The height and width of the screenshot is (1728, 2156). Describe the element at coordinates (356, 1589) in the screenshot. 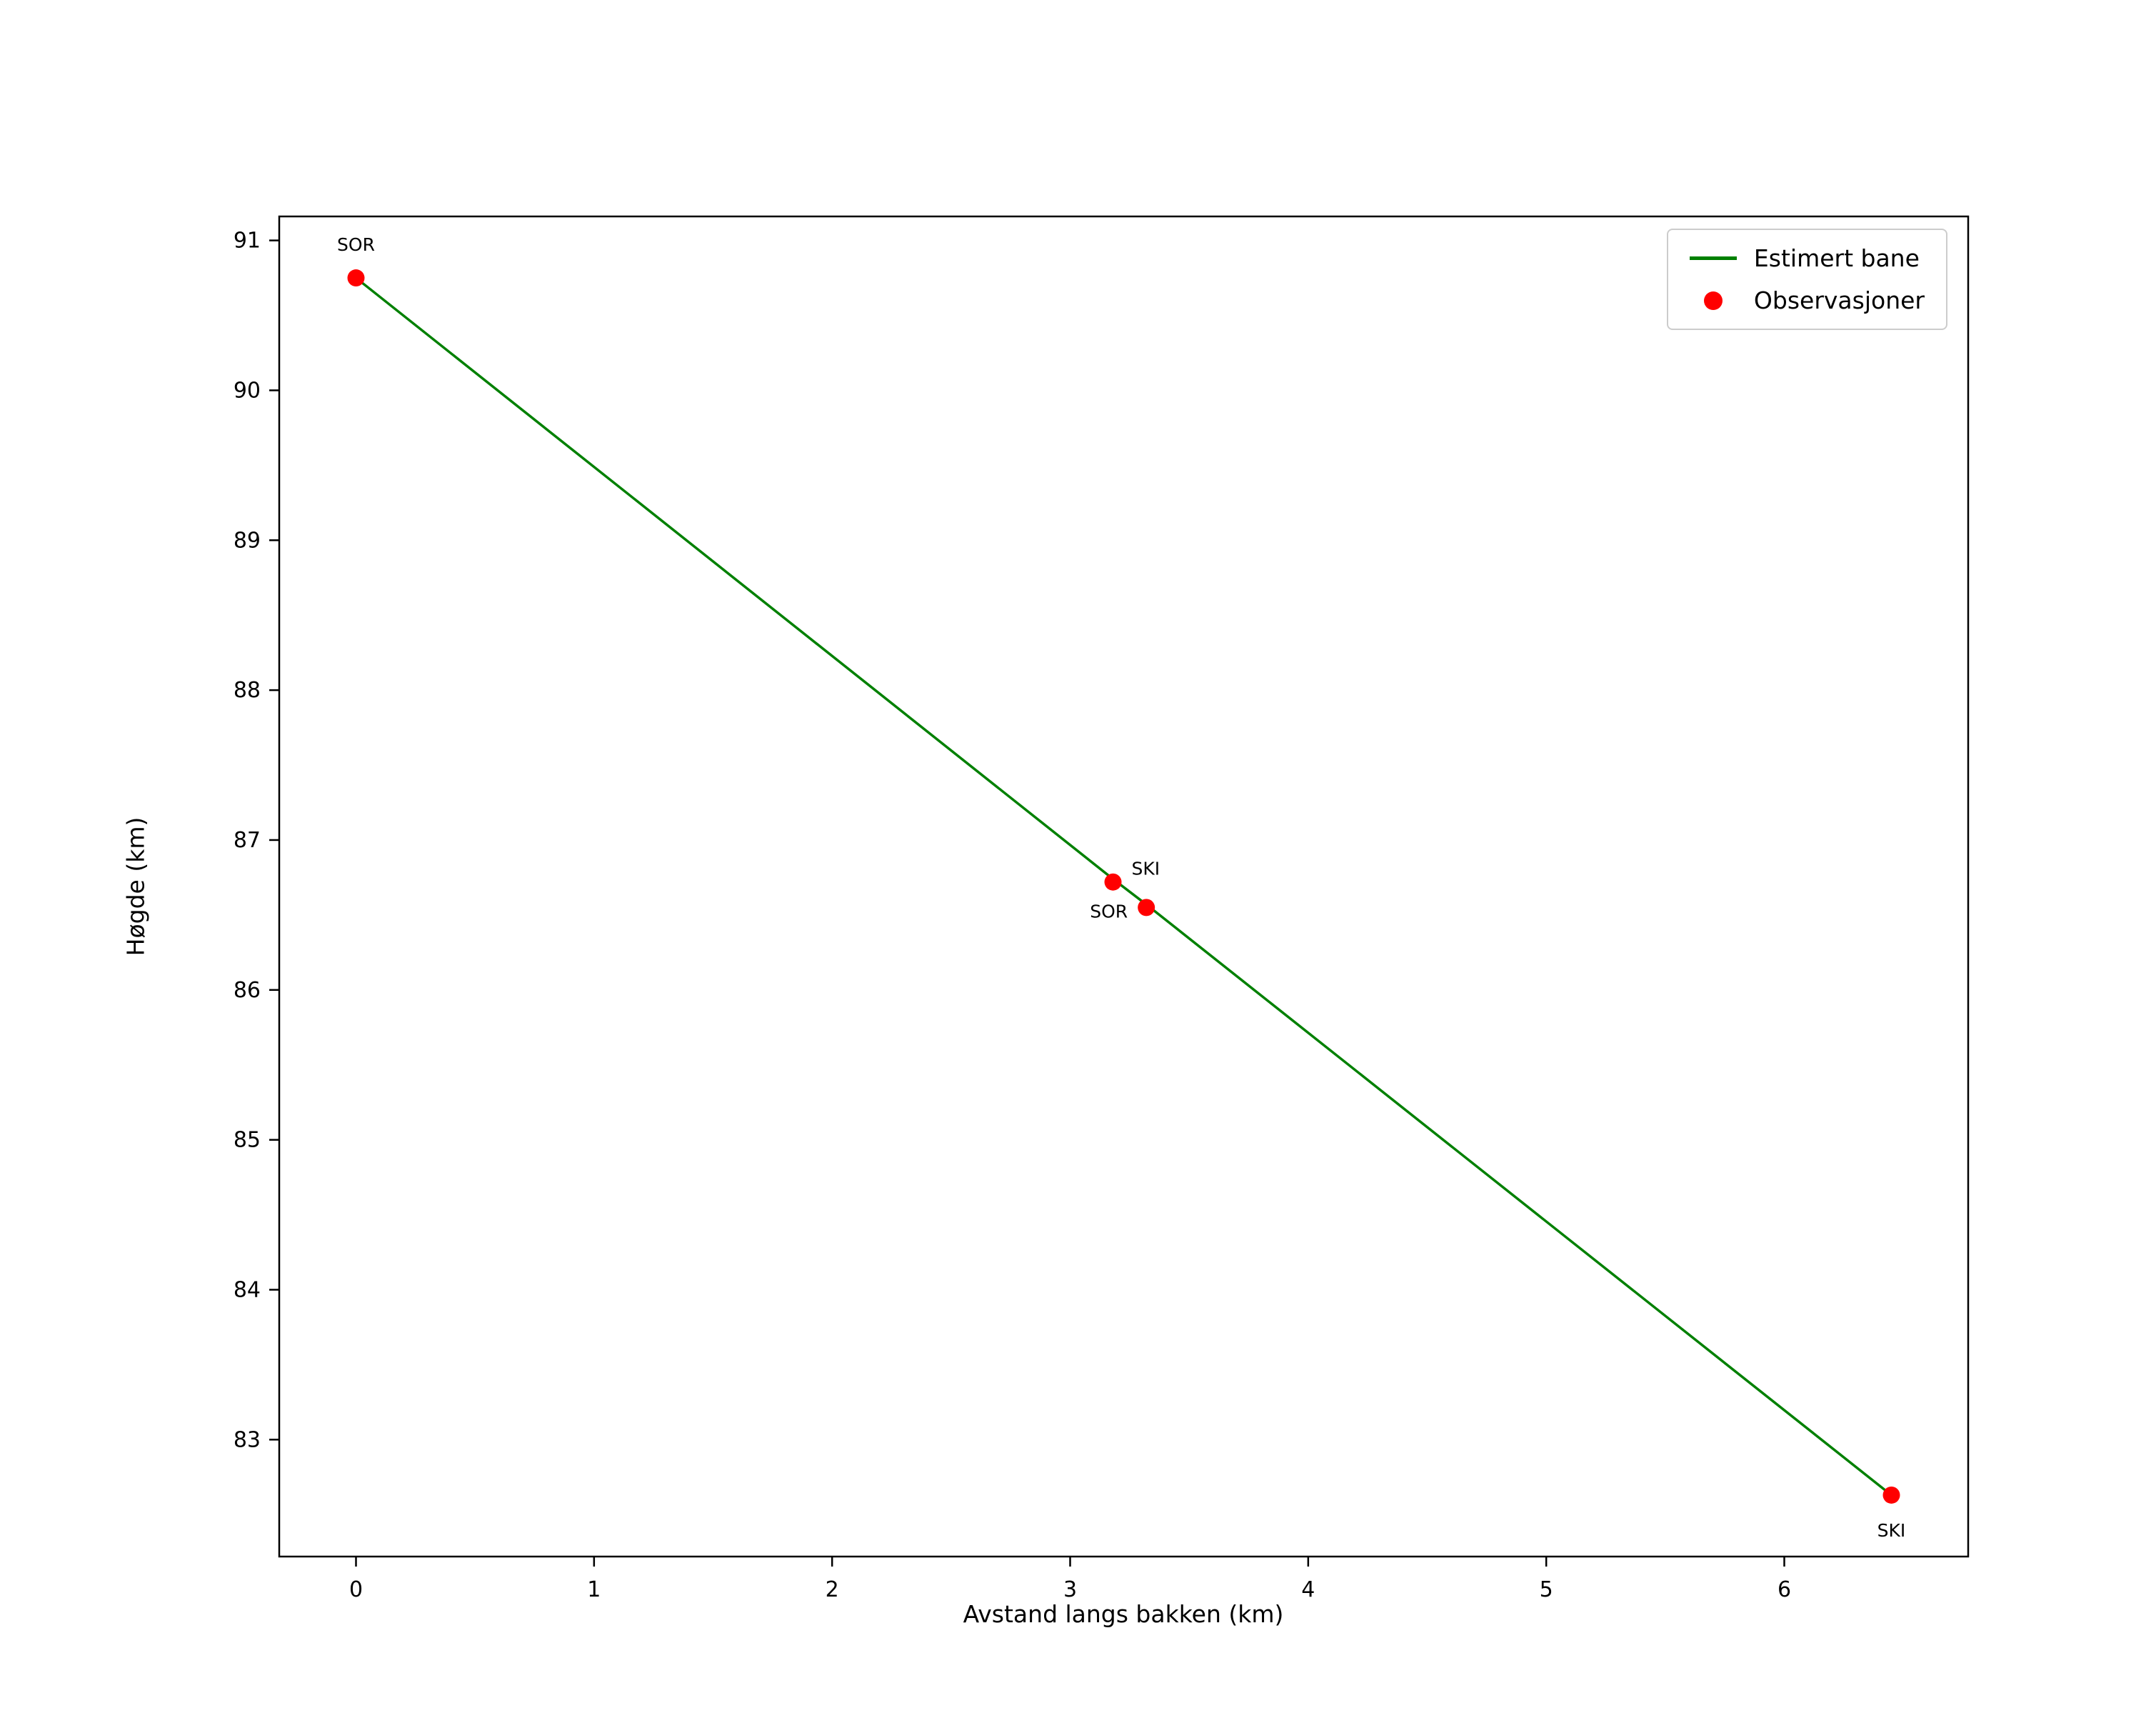

I see `x-tick-label: 0` at that location.